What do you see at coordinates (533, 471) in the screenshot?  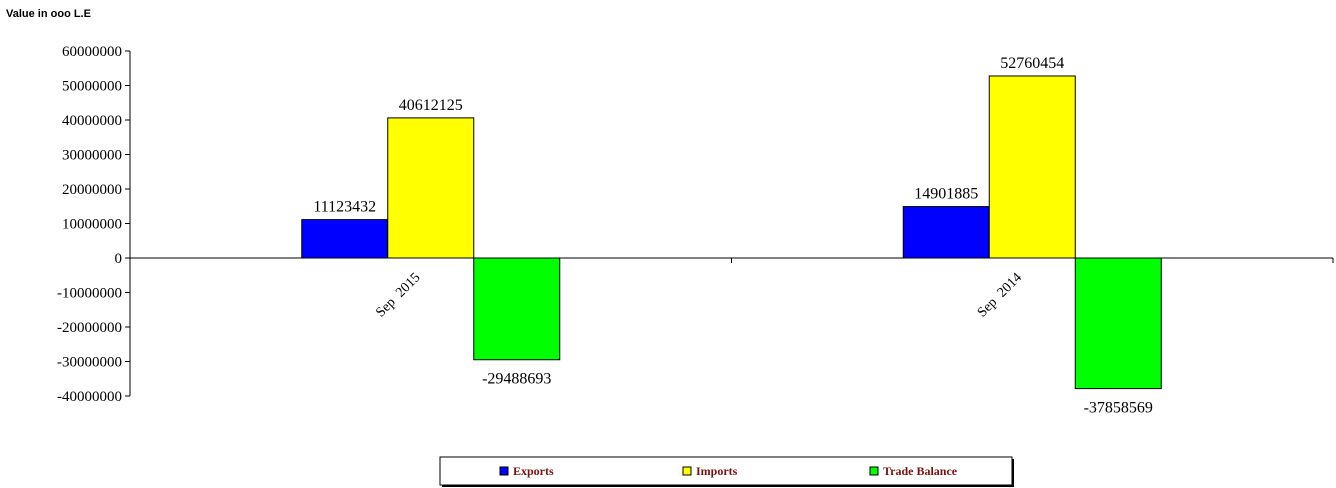 I see `legend-label: Exports` at bounding box center [533, 471].